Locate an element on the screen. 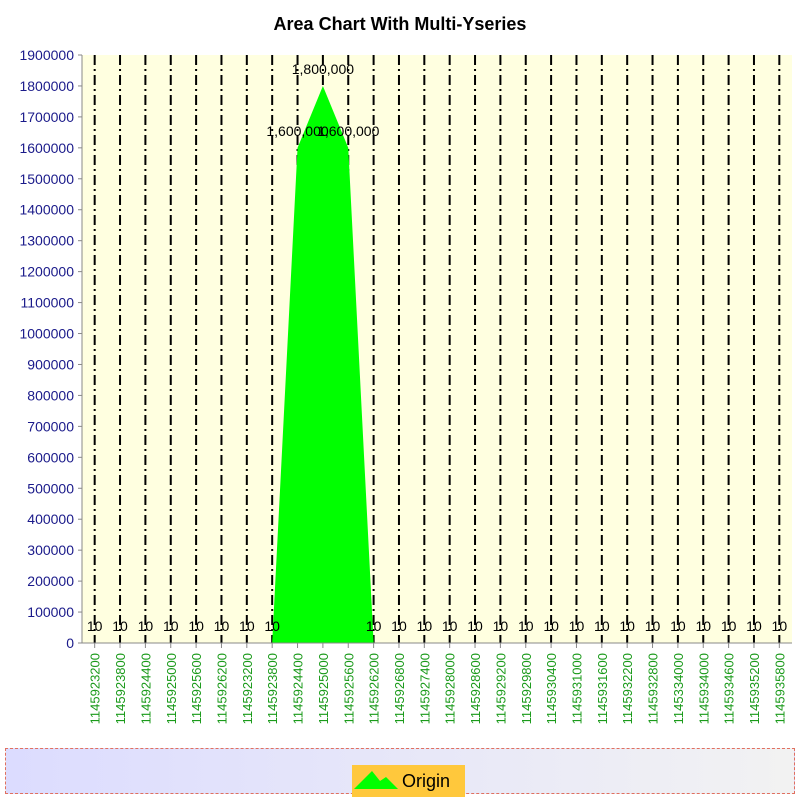  x-tick-label: 1145927400 is located at coordinates (424, 688).